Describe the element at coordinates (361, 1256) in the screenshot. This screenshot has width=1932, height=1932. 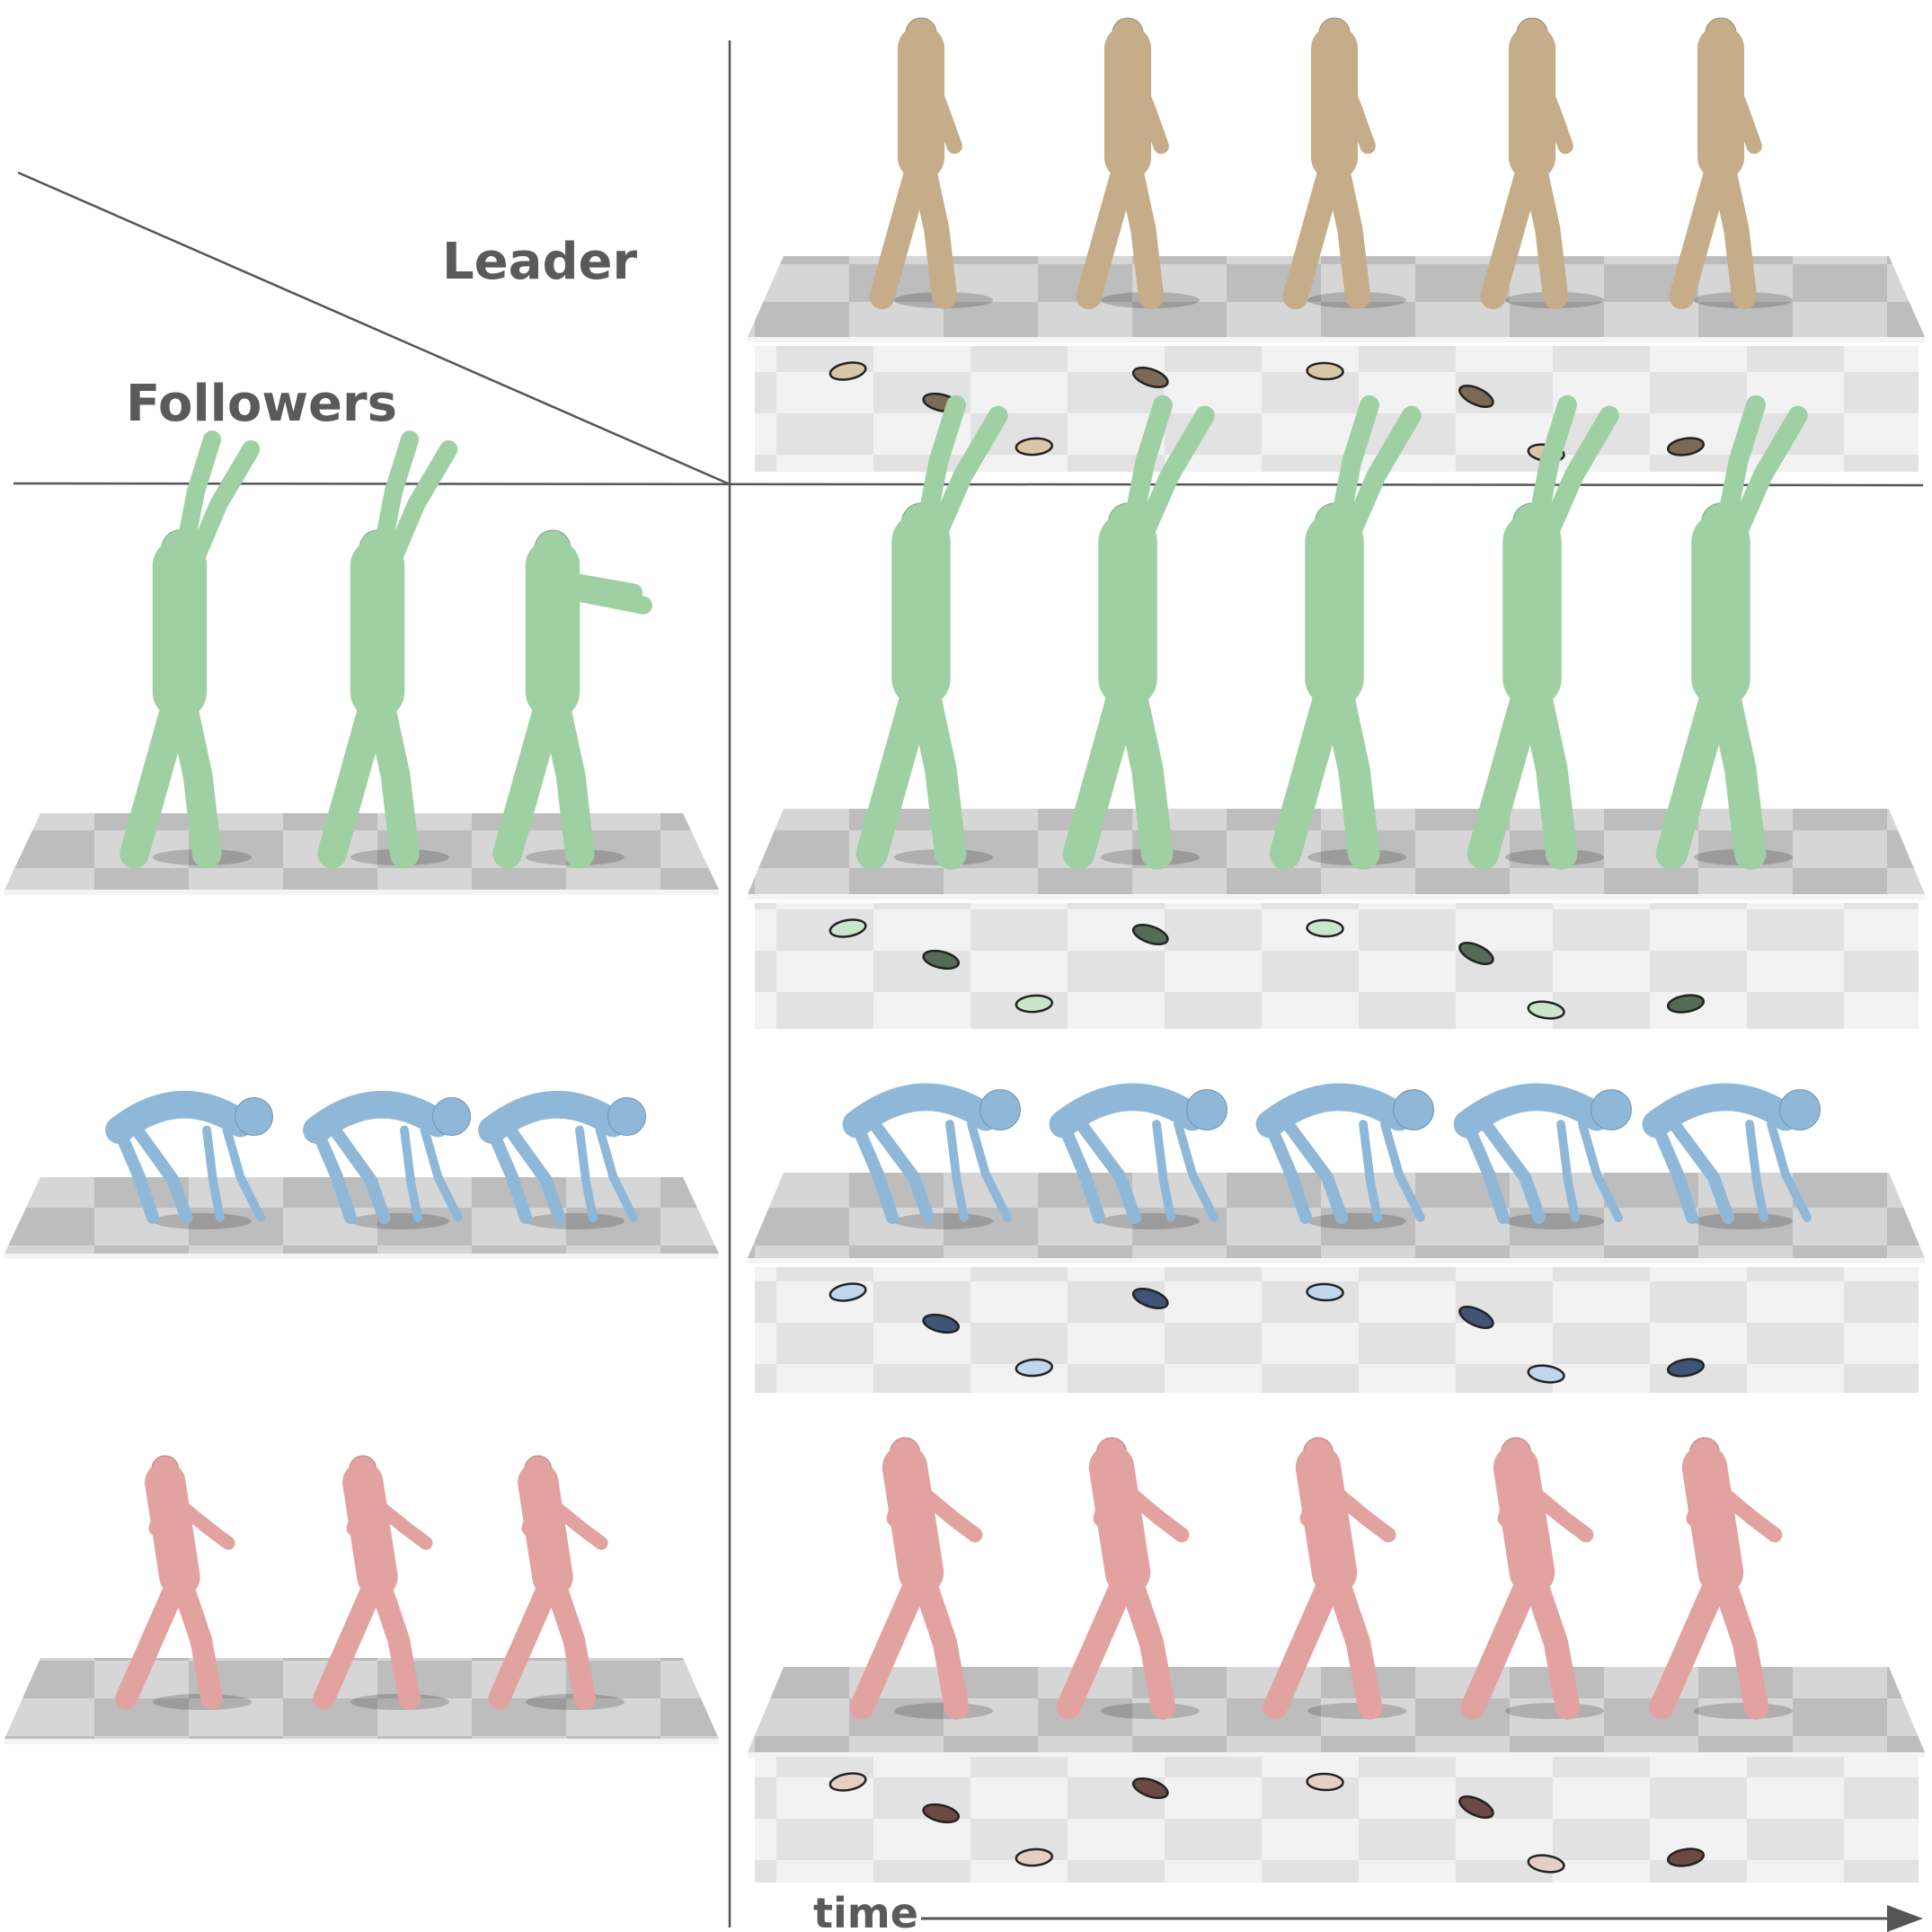
I see `follower-blue-left-floor-edge` at that location.